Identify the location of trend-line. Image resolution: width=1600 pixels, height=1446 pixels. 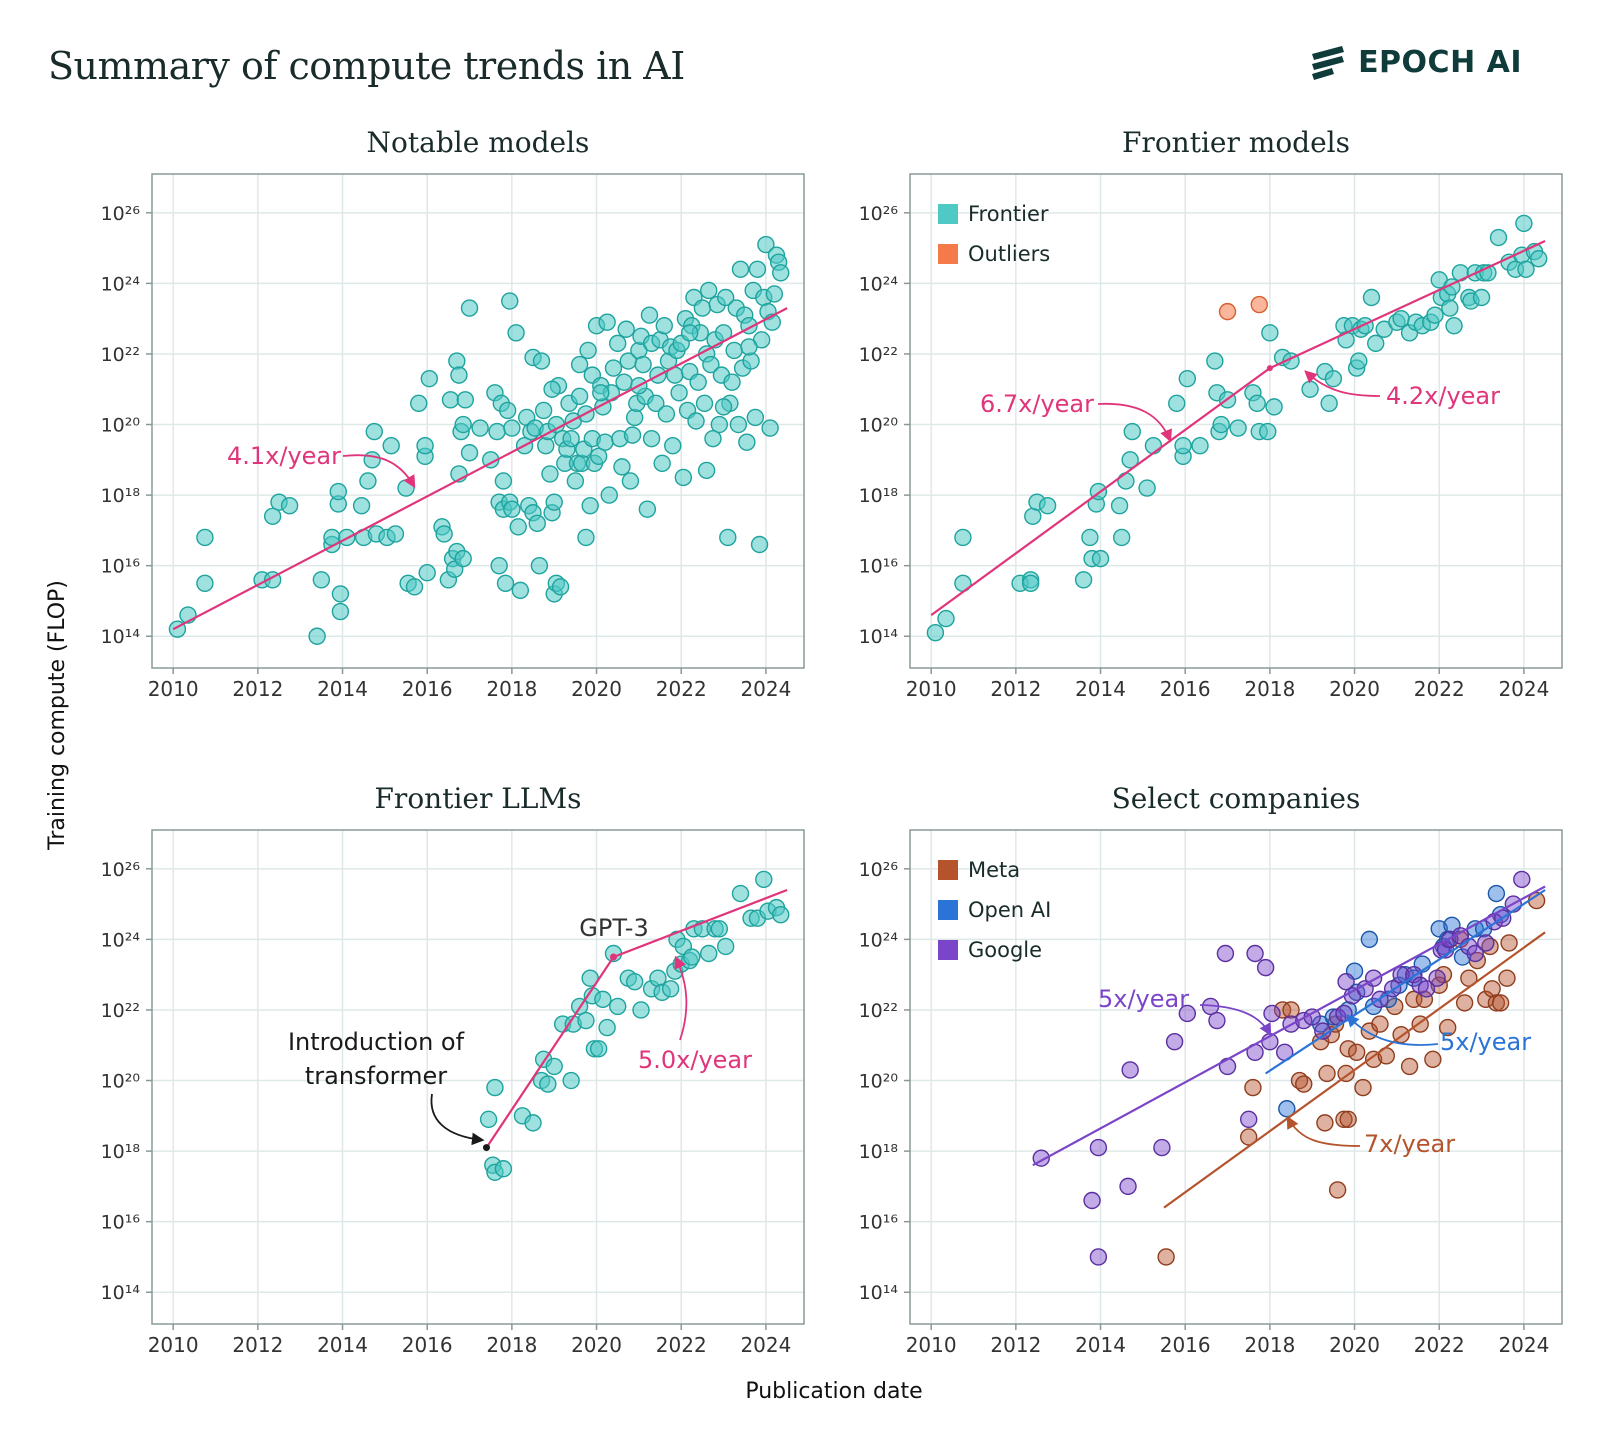
(1100, 491).